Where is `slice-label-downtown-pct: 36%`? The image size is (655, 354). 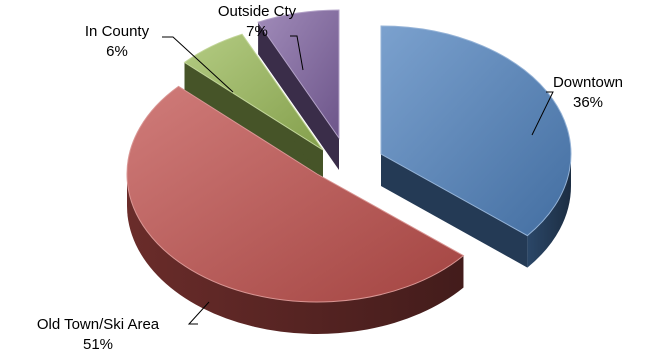 slice-label-downtown-pct: 36% is located at coordinates (588, 102).